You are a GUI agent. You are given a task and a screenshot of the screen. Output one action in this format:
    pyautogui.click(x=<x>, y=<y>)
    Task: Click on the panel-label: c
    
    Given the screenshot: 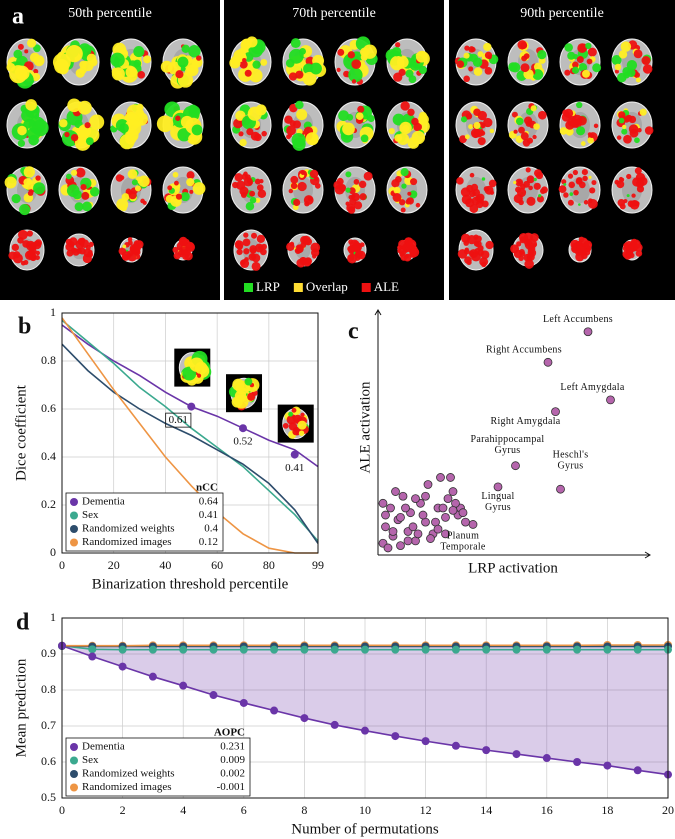 What is the action you would take?
    pyautogui.click(x=353, y=332)
    